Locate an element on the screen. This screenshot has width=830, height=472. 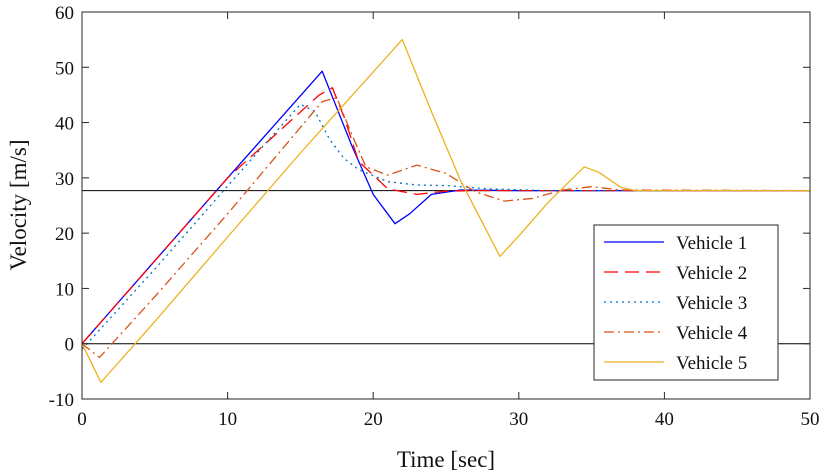
y-tick-label: 20 is located at coordinates (64, 234).